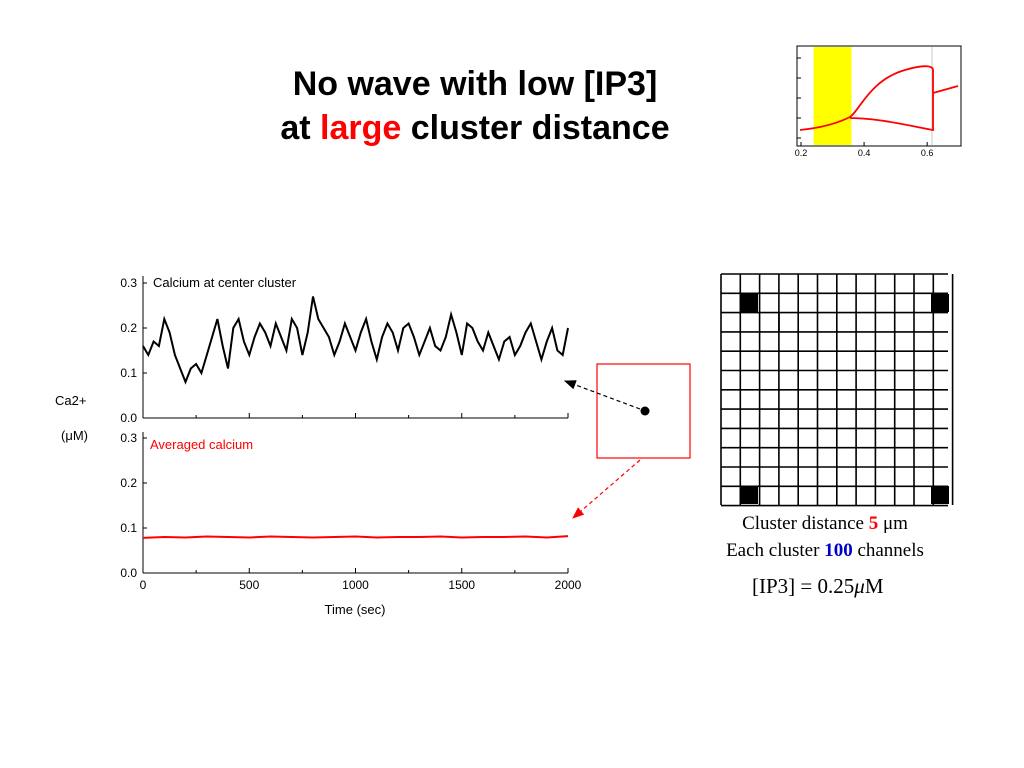 Image resolution: width=1024 pixels, height=768 pixels. Describe the element at coordinates (249, 585) in the screenshot. I see `x-tick-label: 500` at that location.